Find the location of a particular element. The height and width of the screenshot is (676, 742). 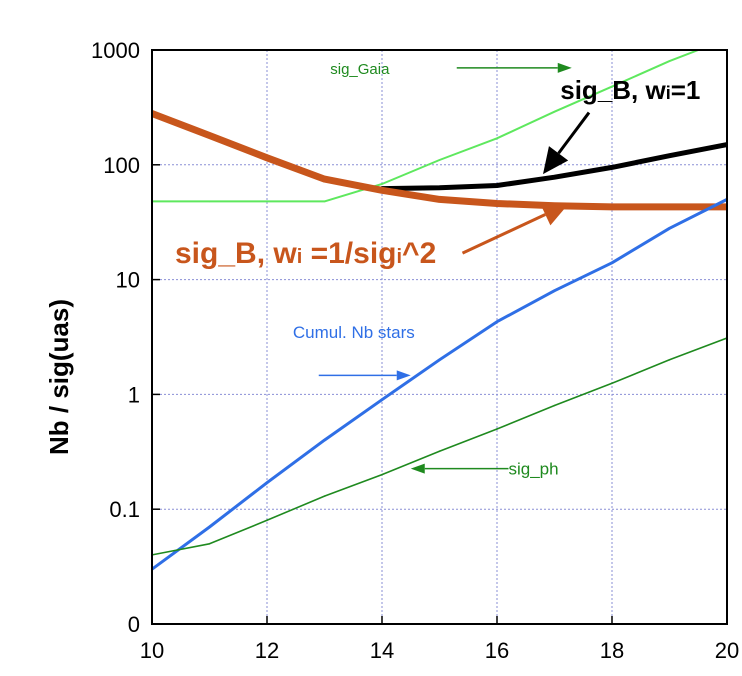

annotation-arrow-sig-gaia-head is located at coordinates (564, 67).